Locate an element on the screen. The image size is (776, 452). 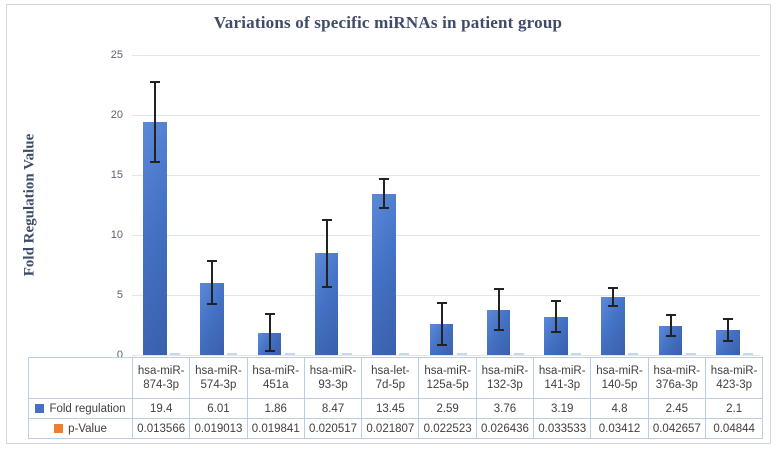
p-value-cell-hsa-miR-141-3p: 0.033533 is located at coordinates (562, 428).